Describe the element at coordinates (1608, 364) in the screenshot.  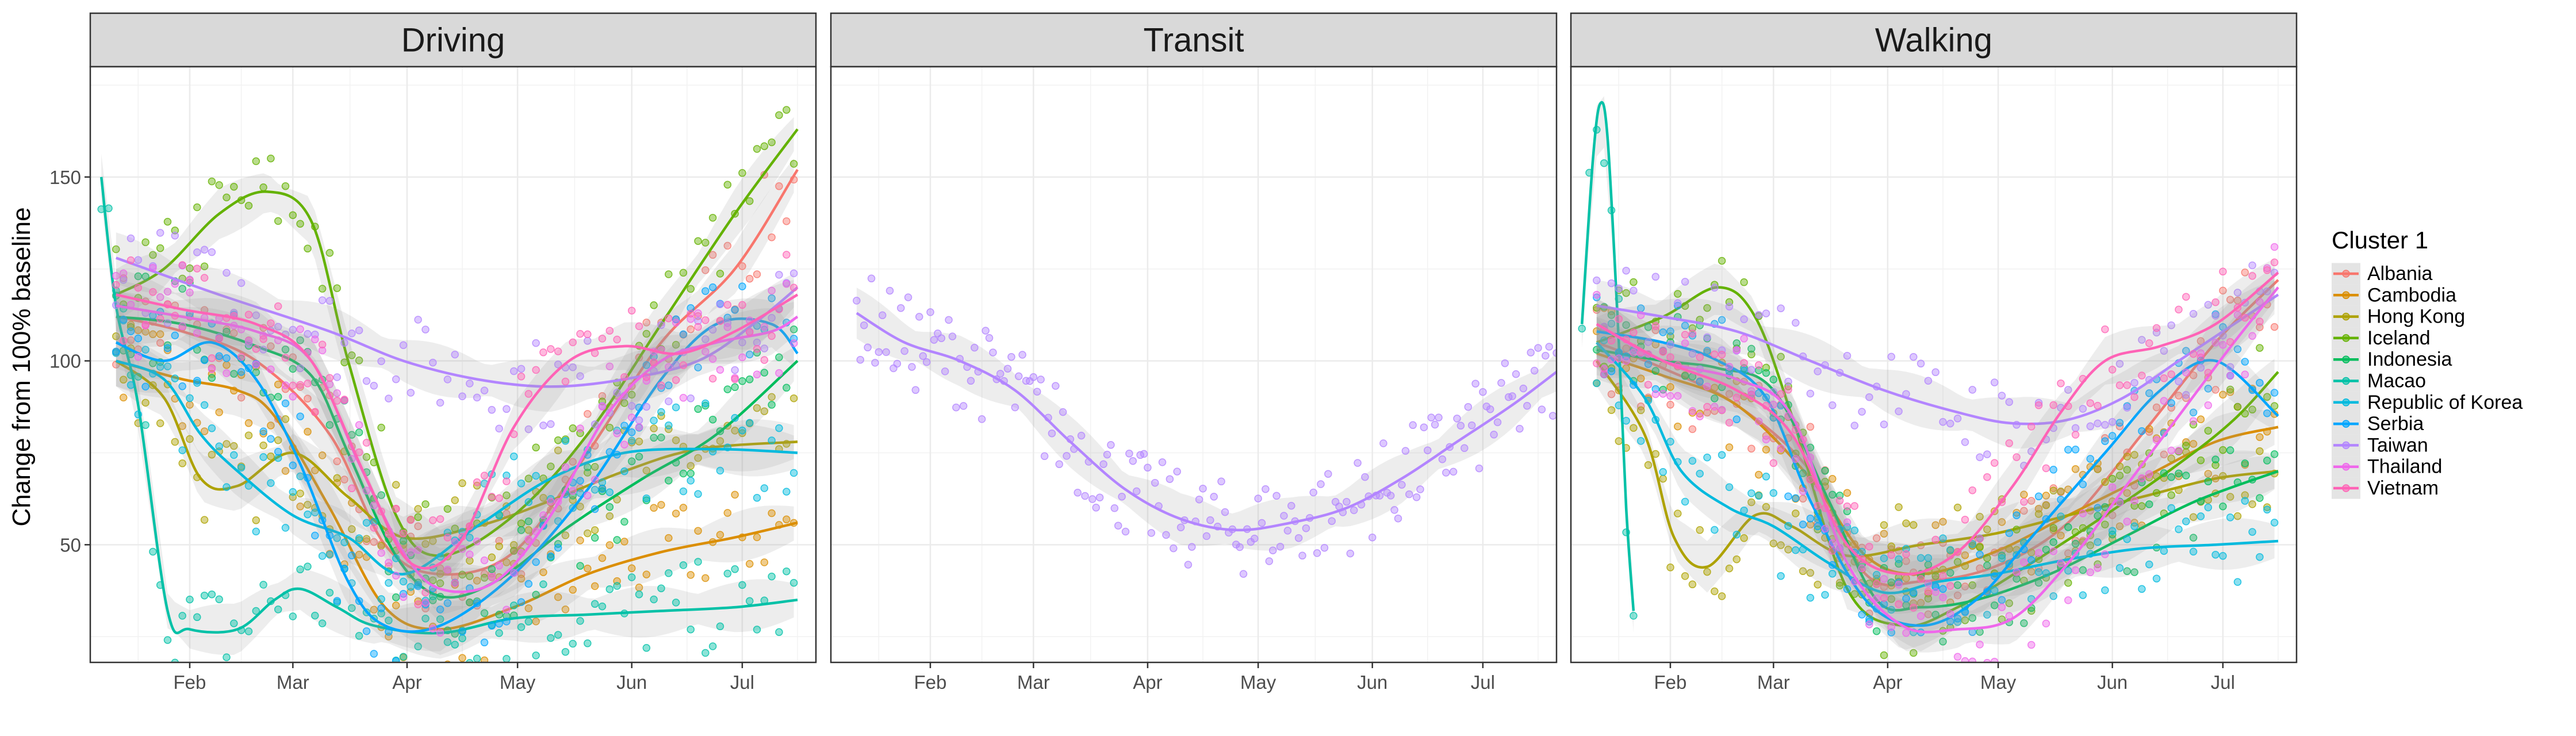
I see `series-macao` at that location.